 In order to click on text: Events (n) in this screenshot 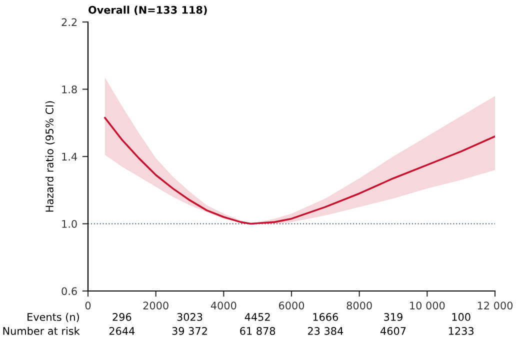, I will do `click(53, 317)`.